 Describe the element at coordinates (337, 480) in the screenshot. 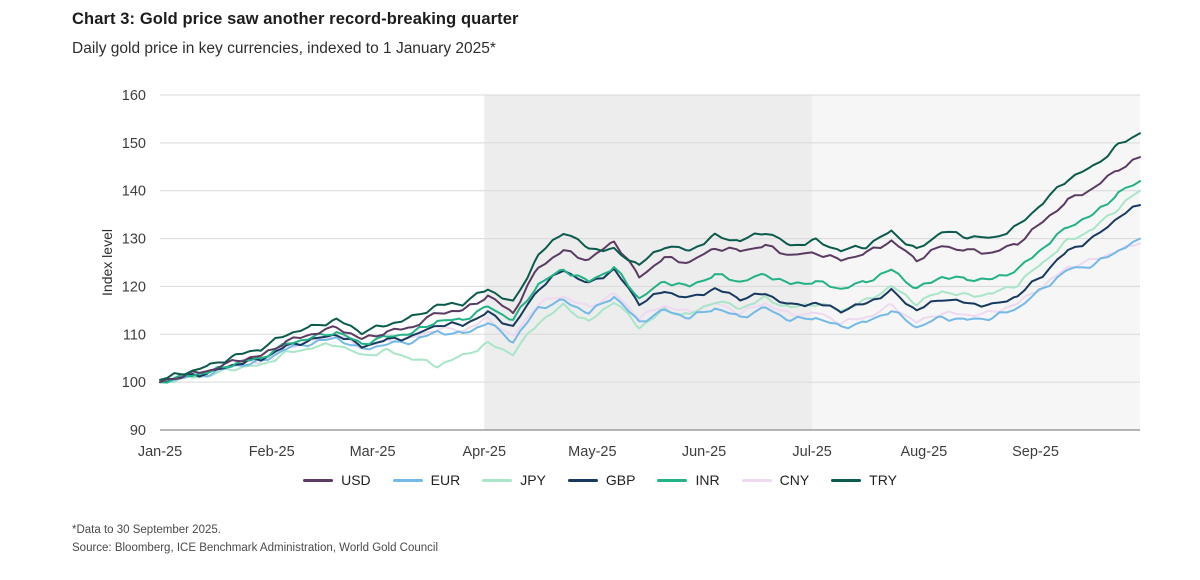

I see `legend-item-usd: USD` at that location.